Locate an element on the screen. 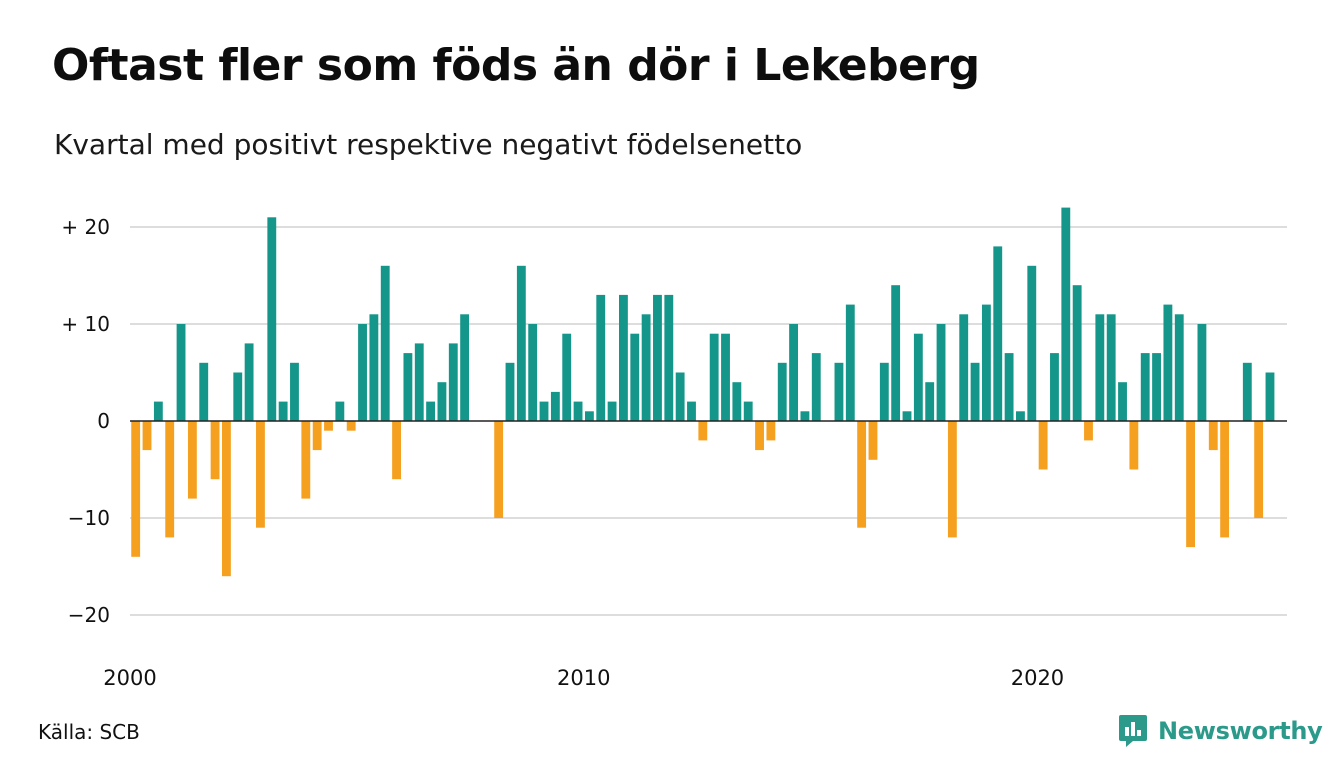 Image resolution: width=1340 pixels, height=780 pixels. y-axis-labels: + 20 + 10 0 −10 −20 is located at coordinates (85, 421).